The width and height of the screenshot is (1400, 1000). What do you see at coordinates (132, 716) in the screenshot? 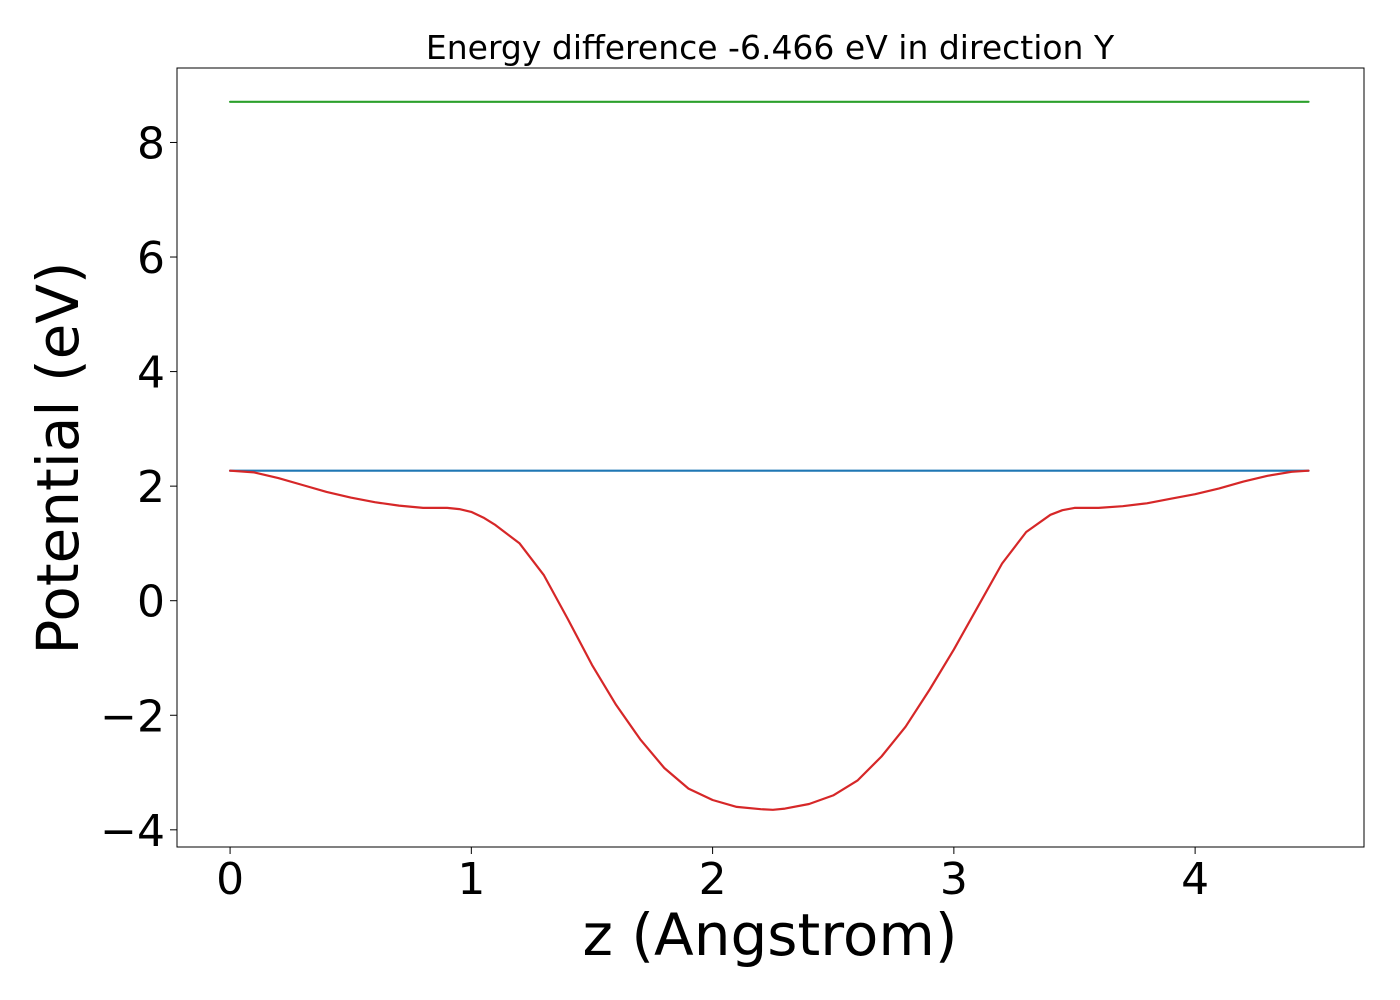
I see `y-tick-label: −2` at bounding box center [132, 716].